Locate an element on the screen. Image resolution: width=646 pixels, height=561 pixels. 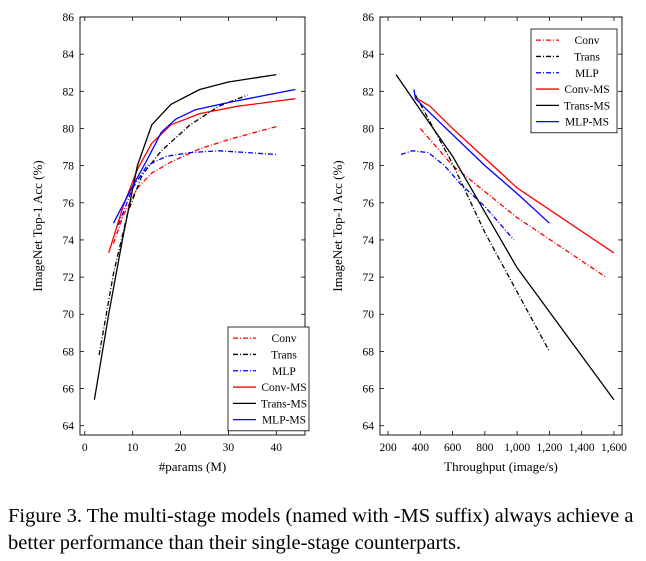
x-tick-label: 1,200 is located at coordinates (549, 448).